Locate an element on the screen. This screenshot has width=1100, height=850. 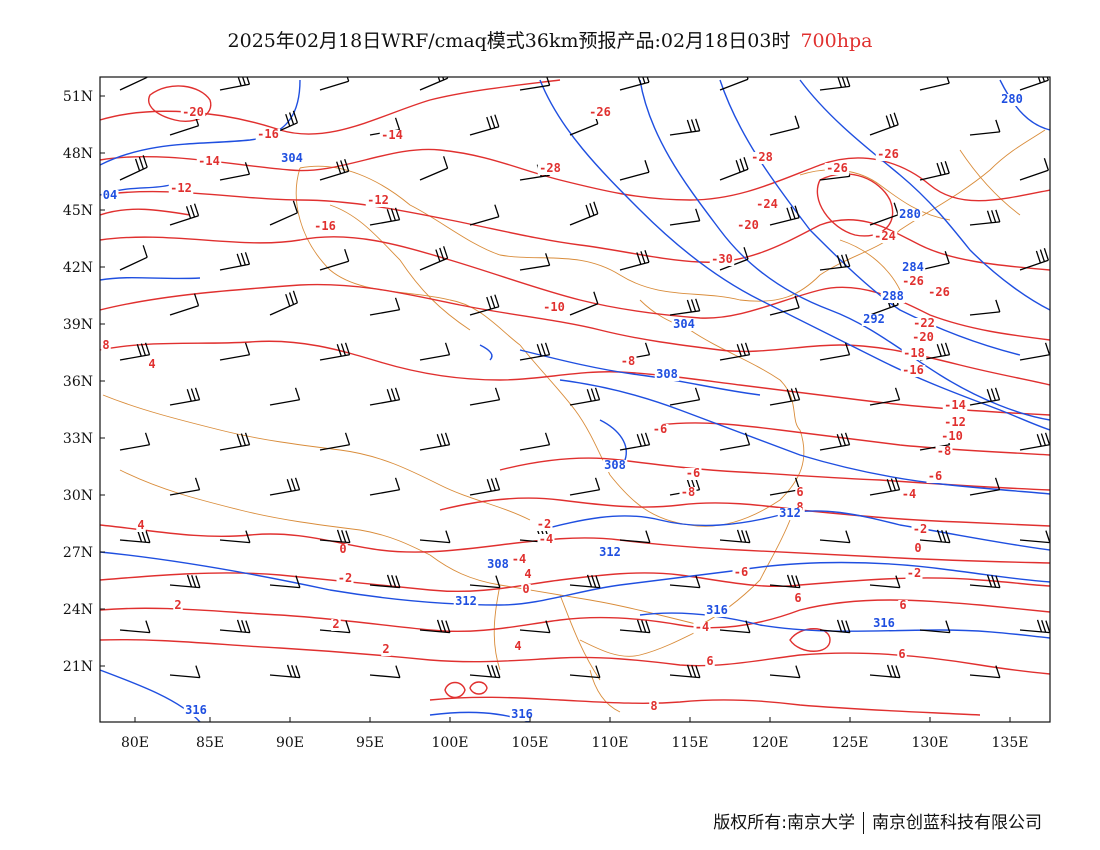
lat-tick-label: 24N is located at coordinates (78, 610).